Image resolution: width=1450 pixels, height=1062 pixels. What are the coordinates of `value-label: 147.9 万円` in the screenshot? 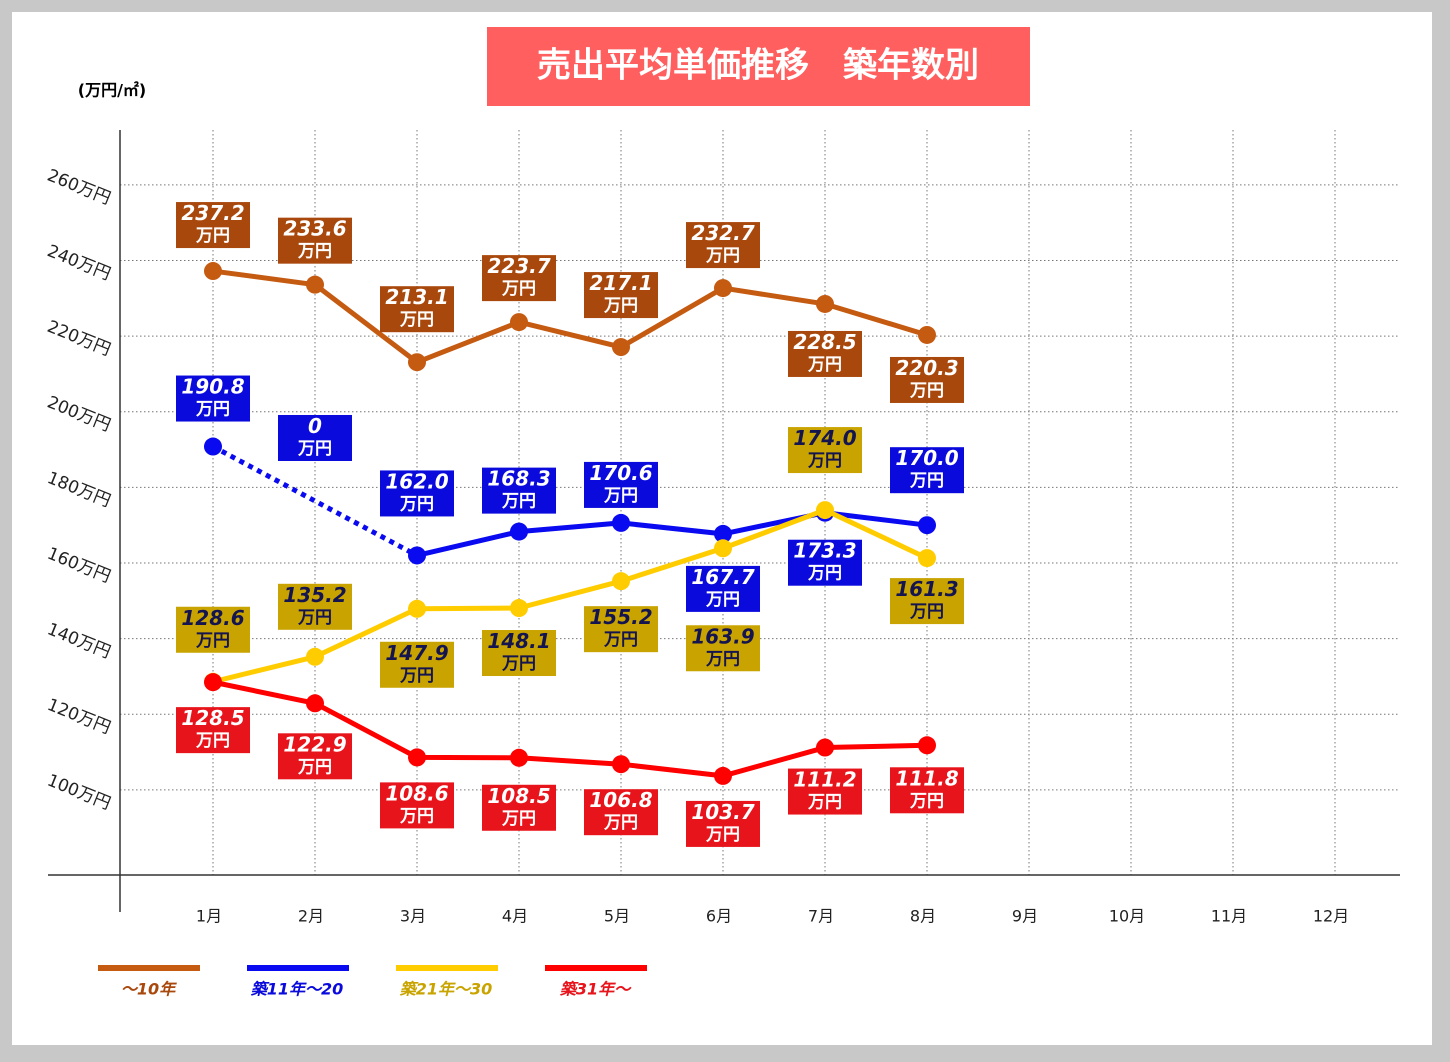 It's located at (416, 663).